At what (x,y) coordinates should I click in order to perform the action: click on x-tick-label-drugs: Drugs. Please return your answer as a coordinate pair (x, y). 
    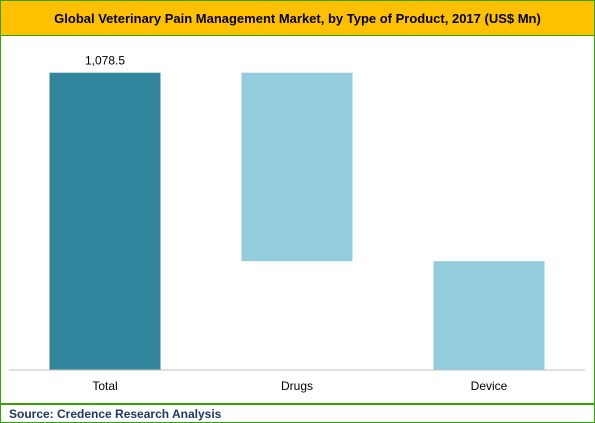
    Looking at the image, I should click on (297, 386).